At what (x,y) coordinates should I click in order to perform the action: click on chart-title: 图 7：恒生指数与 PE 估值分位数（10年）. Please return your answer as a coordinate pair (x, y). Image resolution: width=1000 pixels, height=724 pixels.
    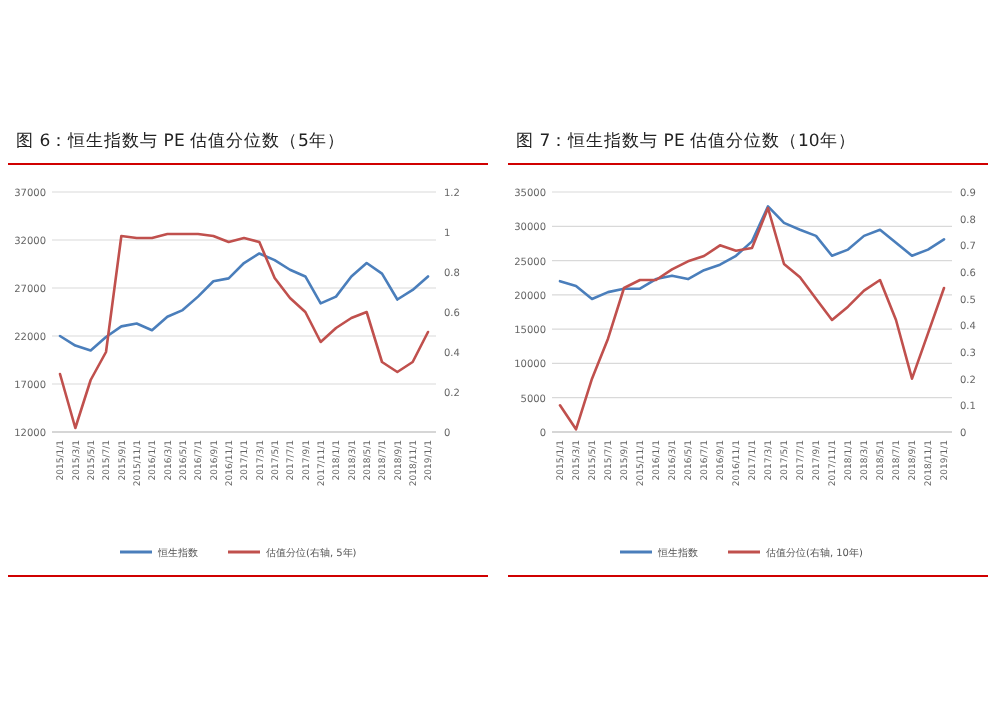
    Looking at the image, I should click on (686, 141).